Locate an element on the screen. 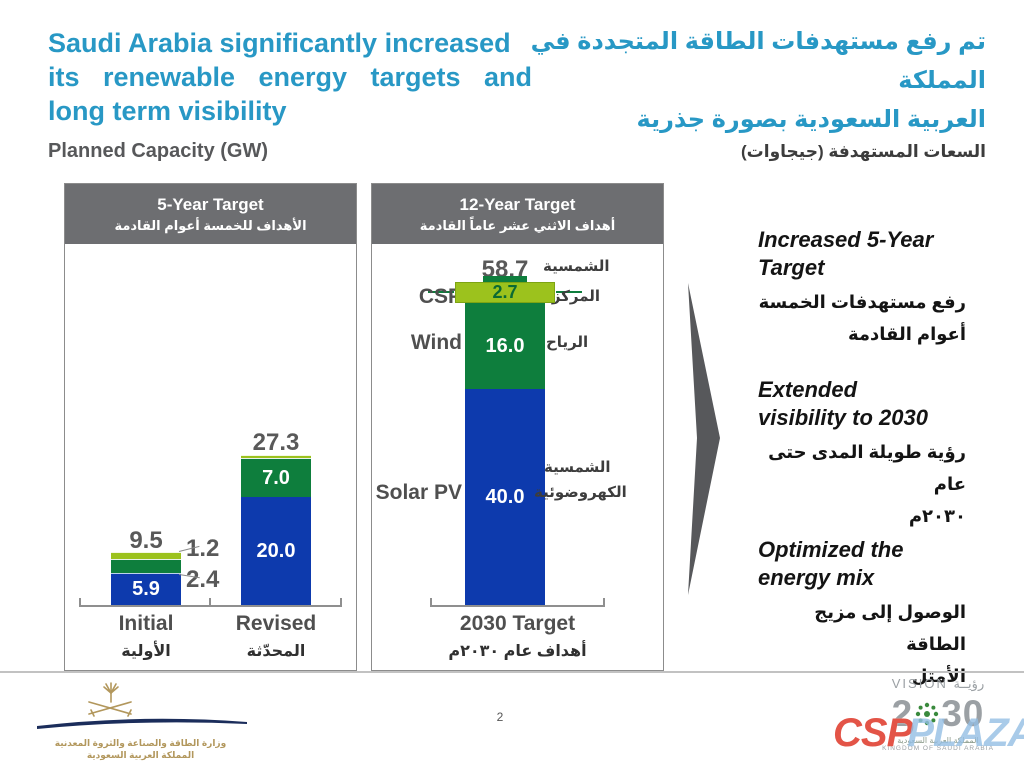 The height and width of the screenshot is (768, 1024). forward-arrow-shape is located at coordinates (704, 439).